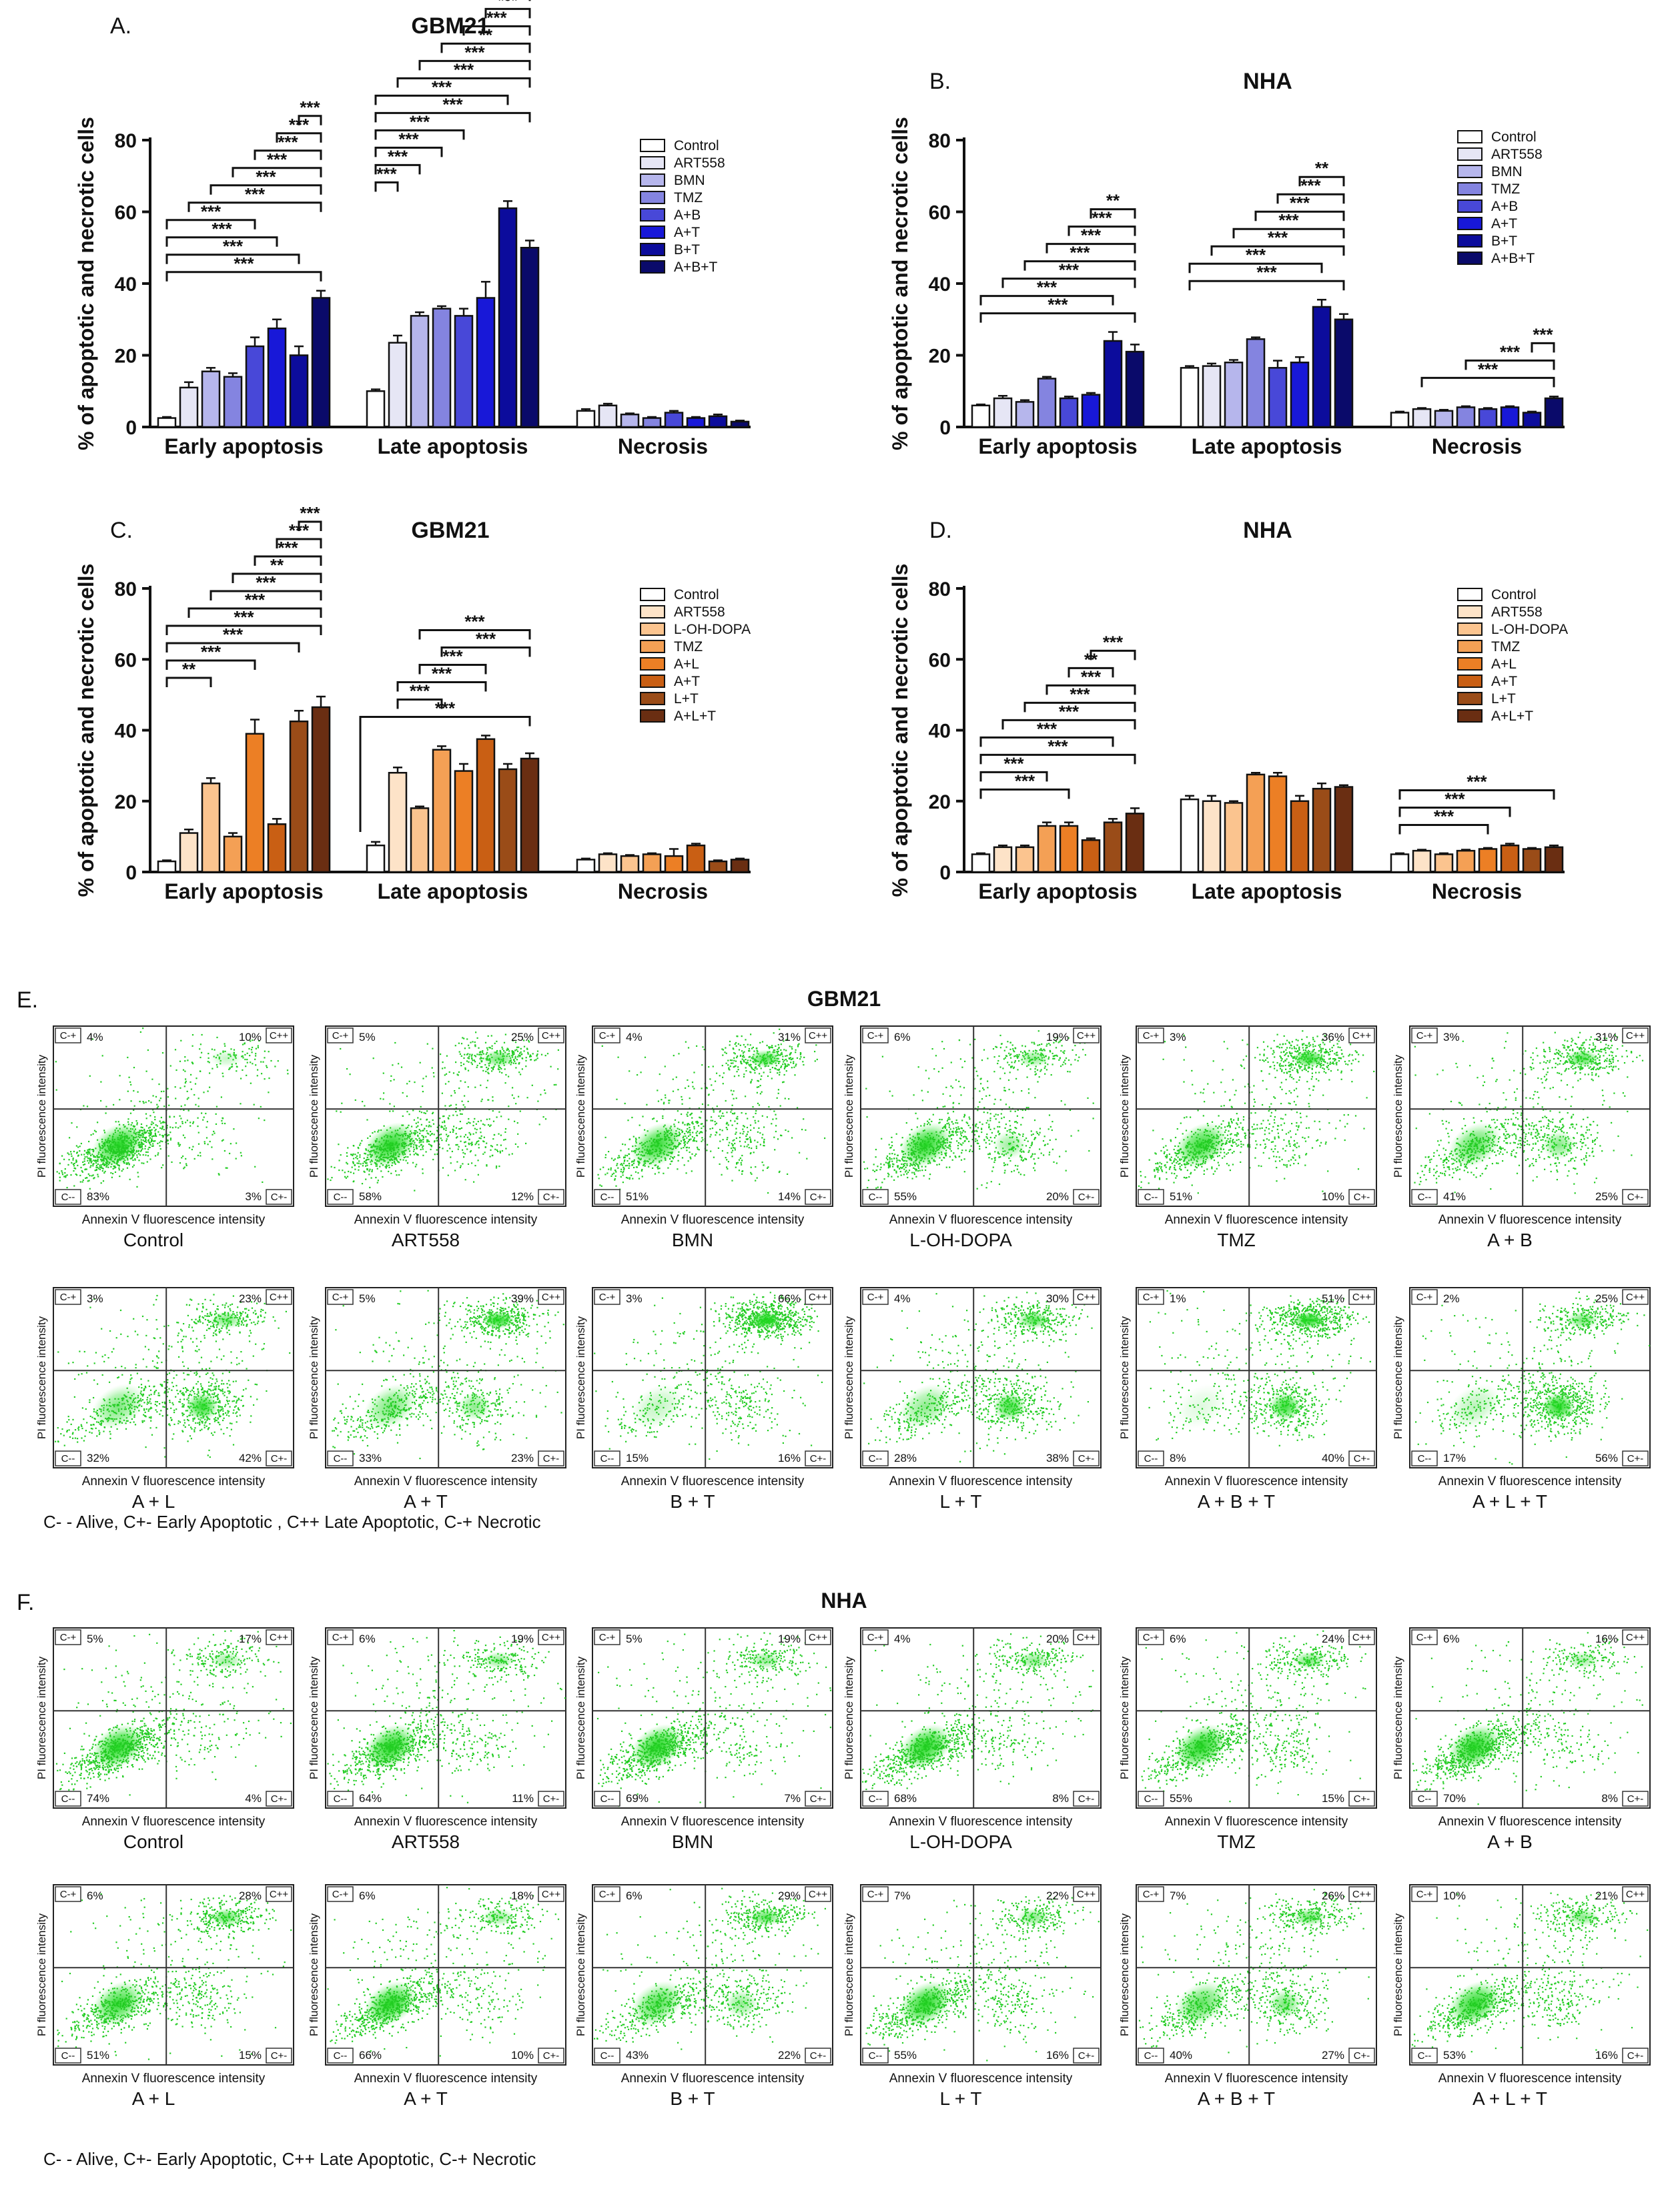 The width and height of the screenshot is (1680, 2185). What do you see at coordinates (126, 589) in the screenshot?
I see `y-tick-label: 80` at bounding box center [126, 589].